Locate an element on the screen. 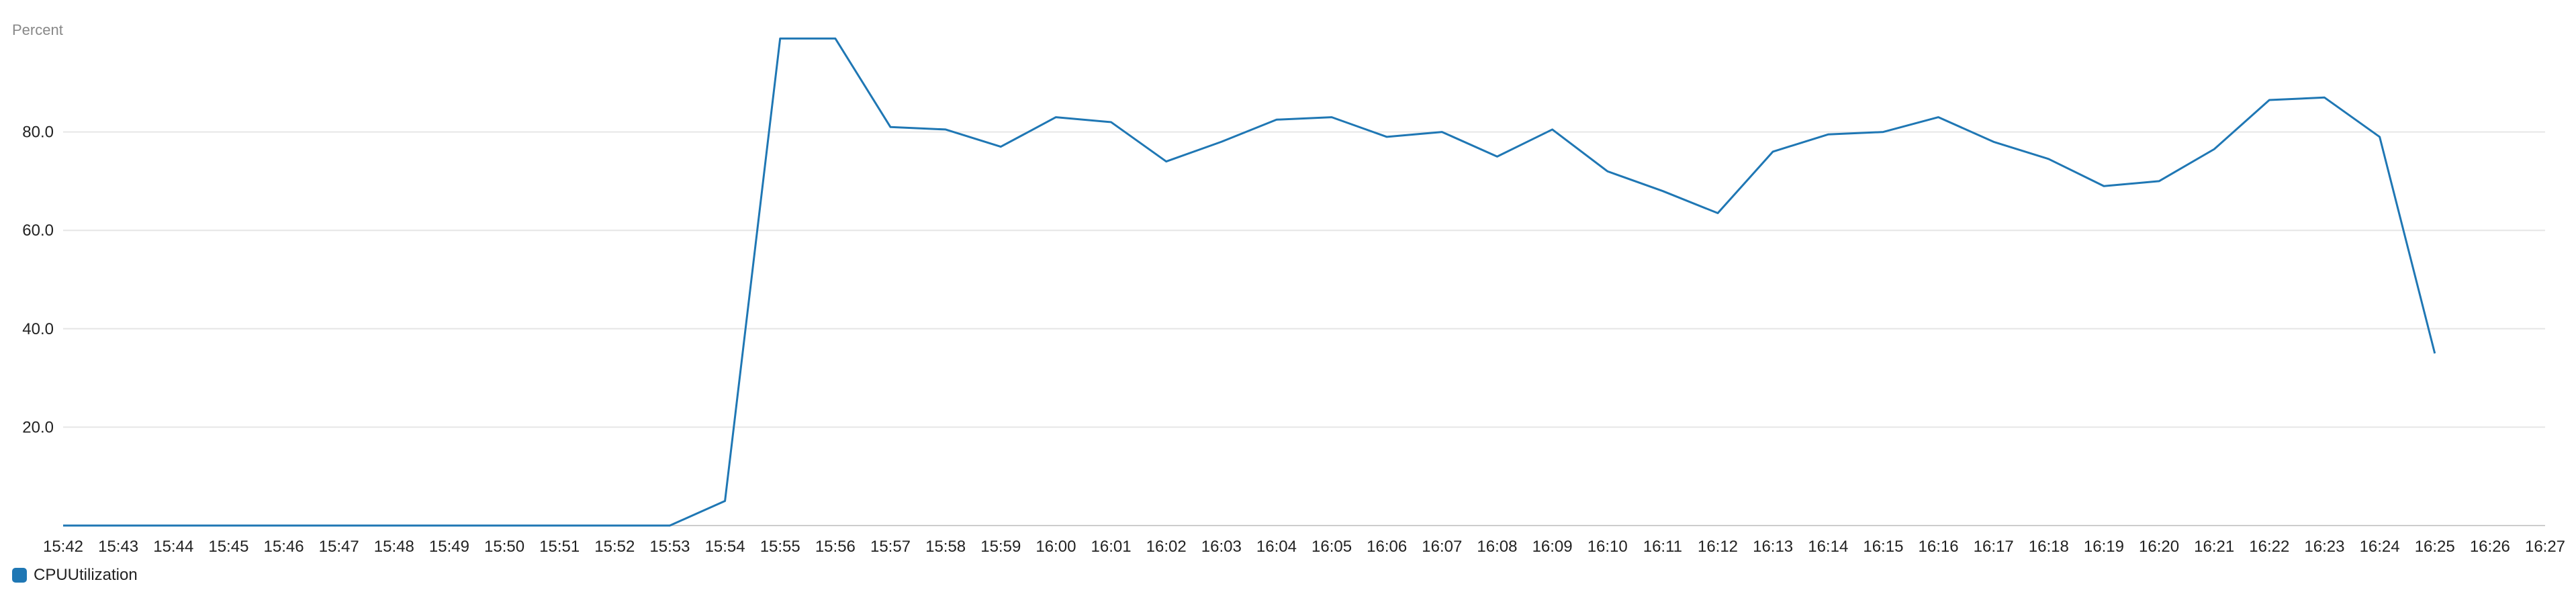 This screenshot has height=592, width=2576. x-tick-label: 16:26 is located at coordinates (2490, 547).